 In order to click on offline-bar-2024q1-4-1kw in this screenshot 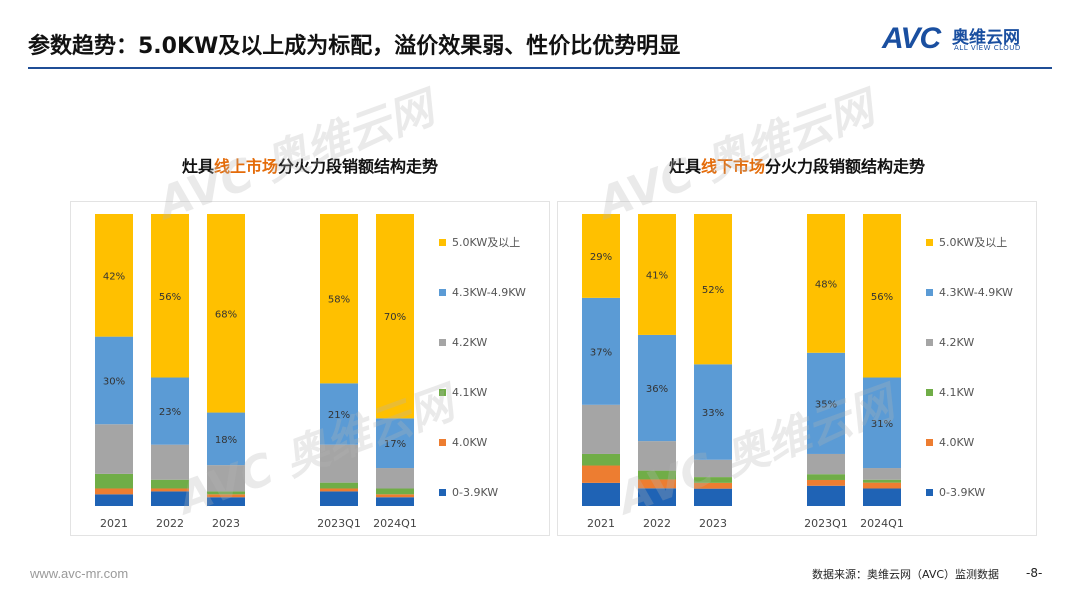, I will do `click(882, 481)`.